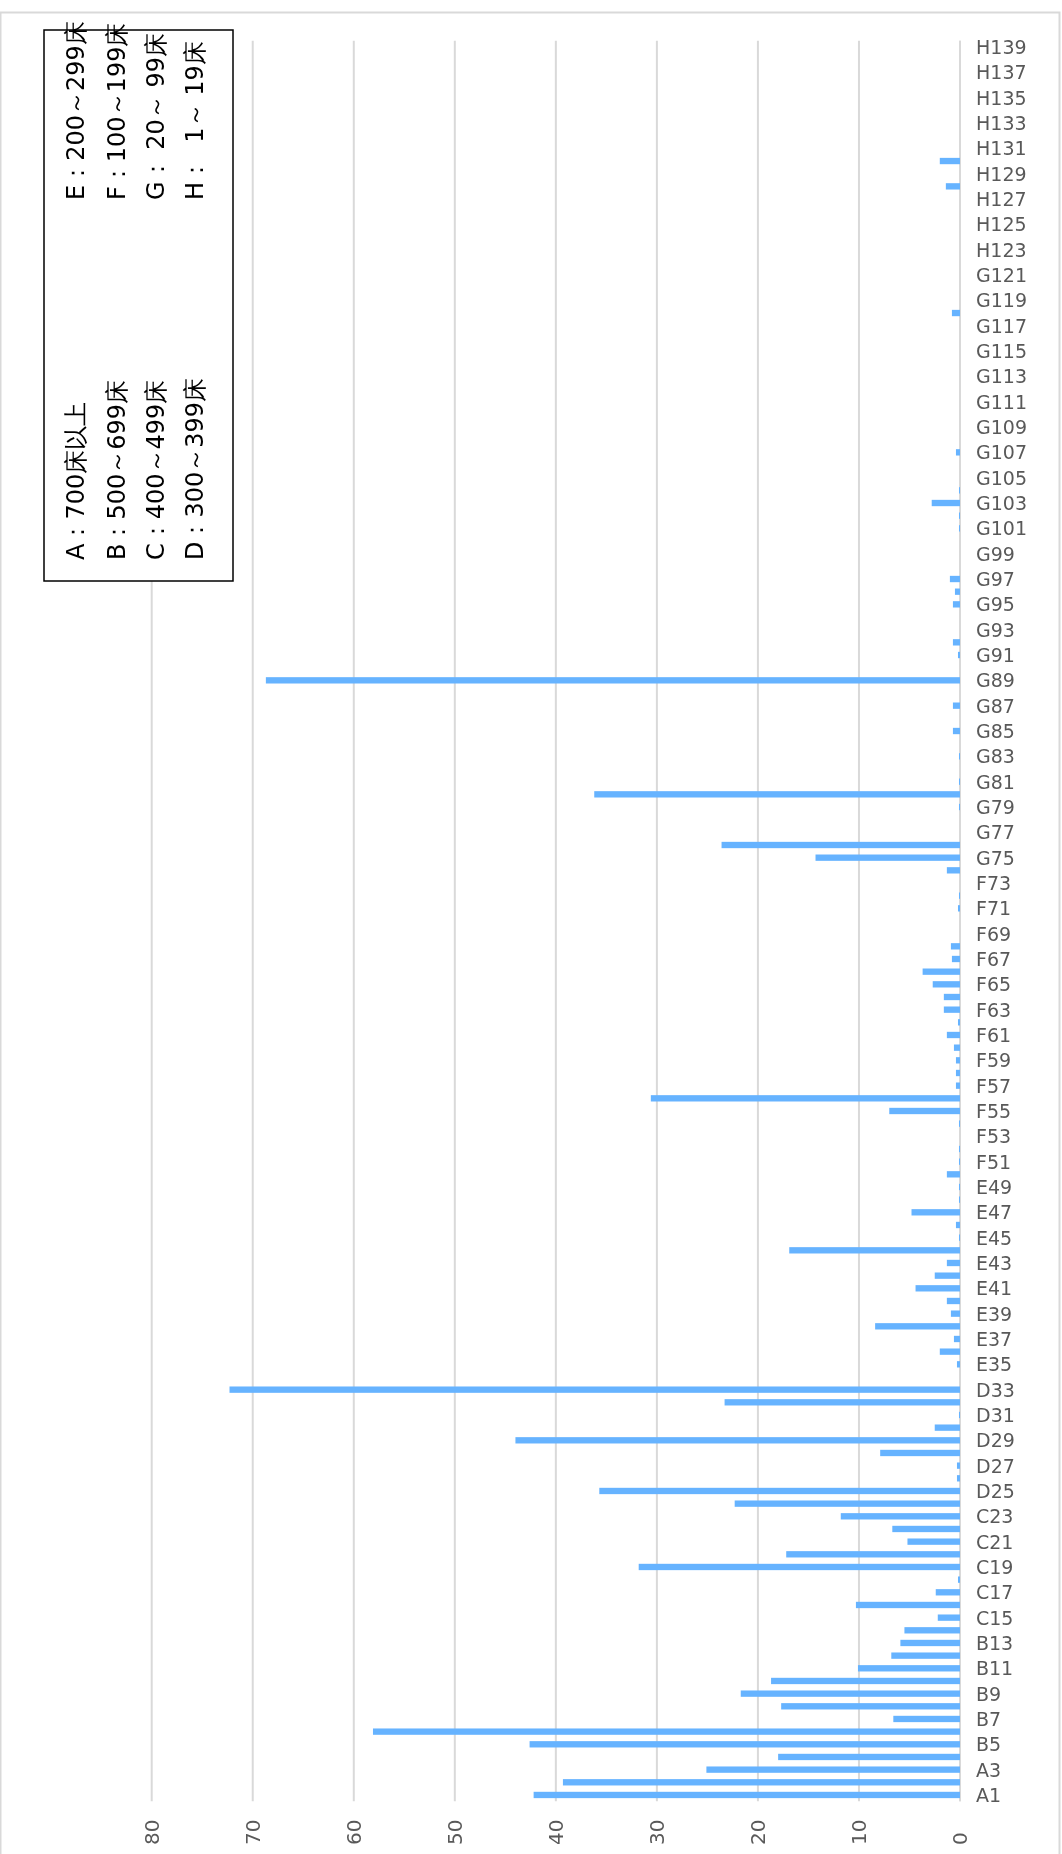  Describe the element at coordinates (1001, 401) in the screenshot. I see `y-tick-label: G111` at that location.